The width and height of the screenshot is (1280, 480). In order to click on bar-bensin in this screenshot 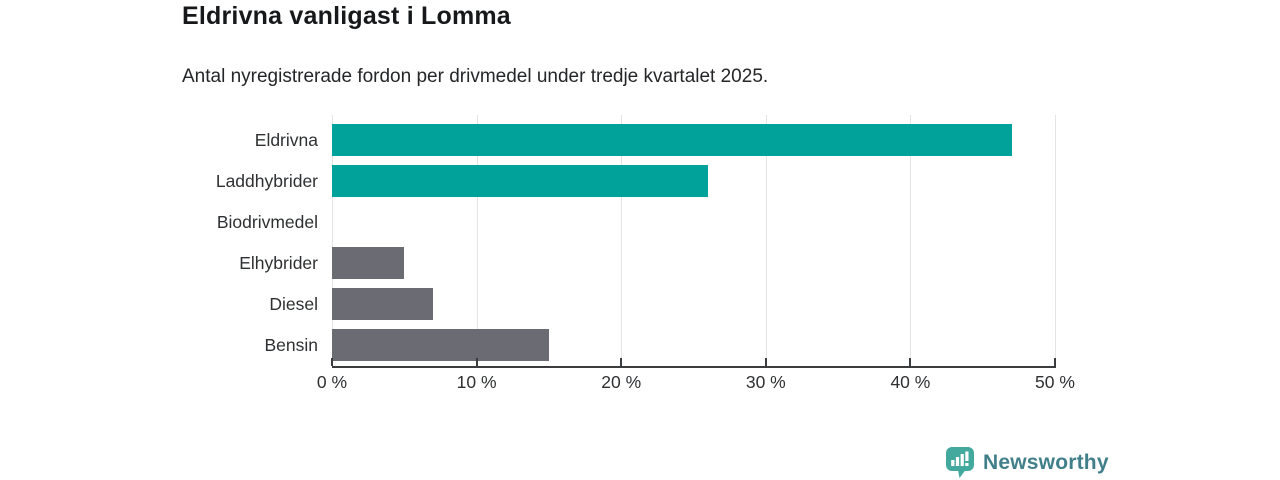, I will do `click(440, 345)`.